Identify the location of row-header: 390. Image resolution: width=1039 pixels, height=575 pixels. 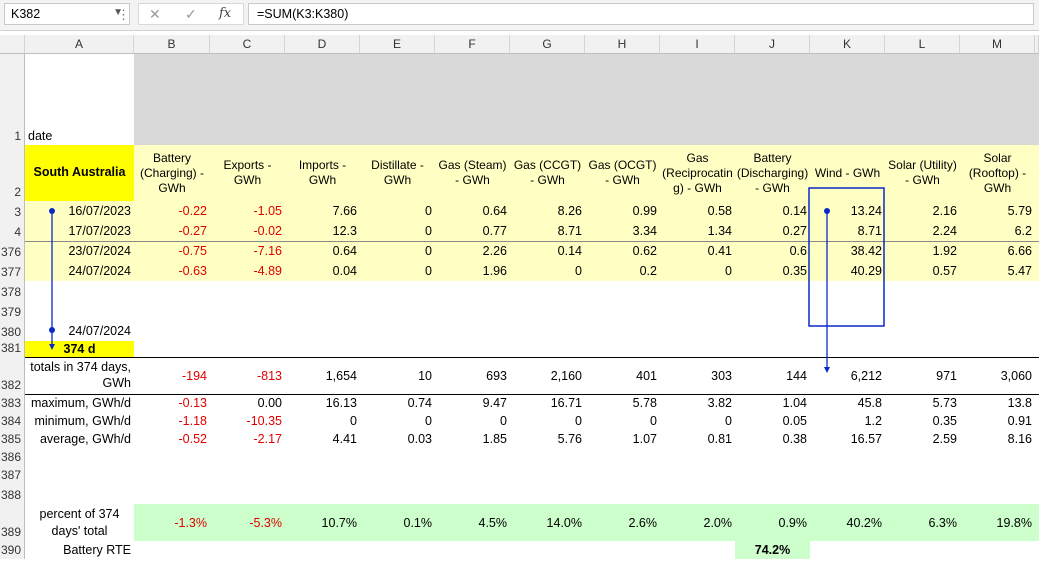
(12, 550).